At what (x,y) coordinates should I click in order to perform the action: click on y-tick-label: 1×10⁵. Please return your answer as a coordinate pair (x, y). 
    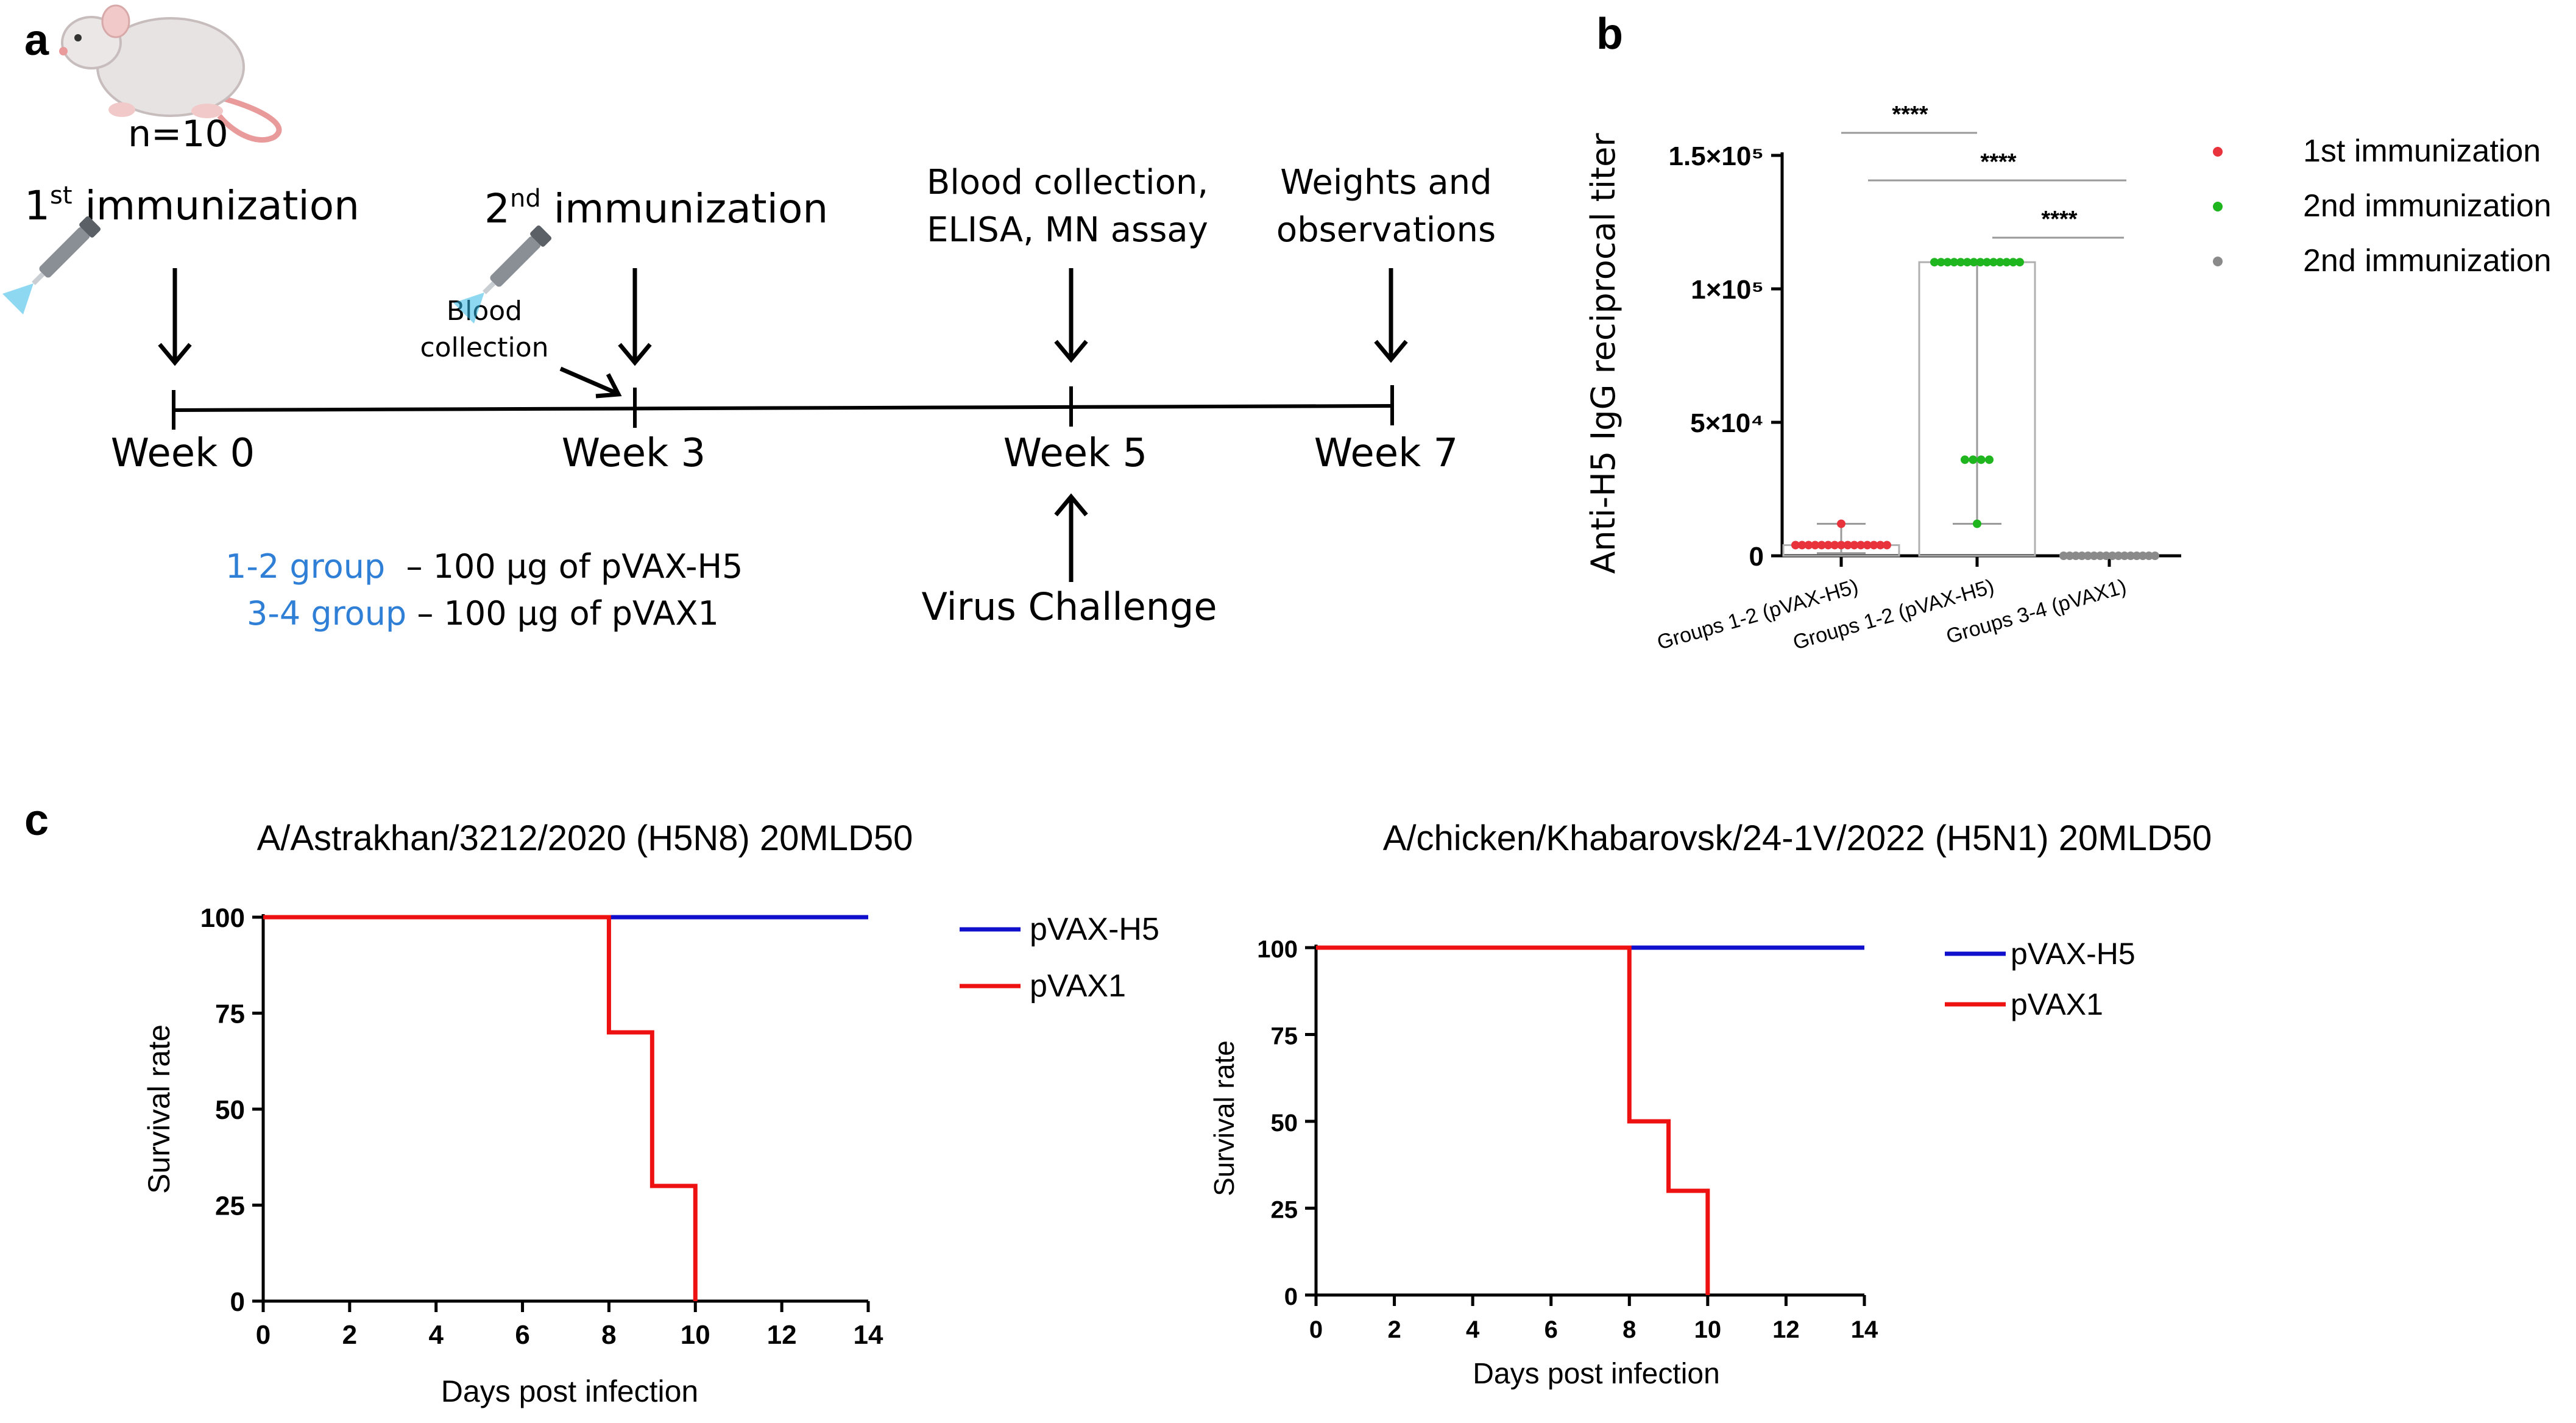
    Looking at the image, I should click on (1727, 290).